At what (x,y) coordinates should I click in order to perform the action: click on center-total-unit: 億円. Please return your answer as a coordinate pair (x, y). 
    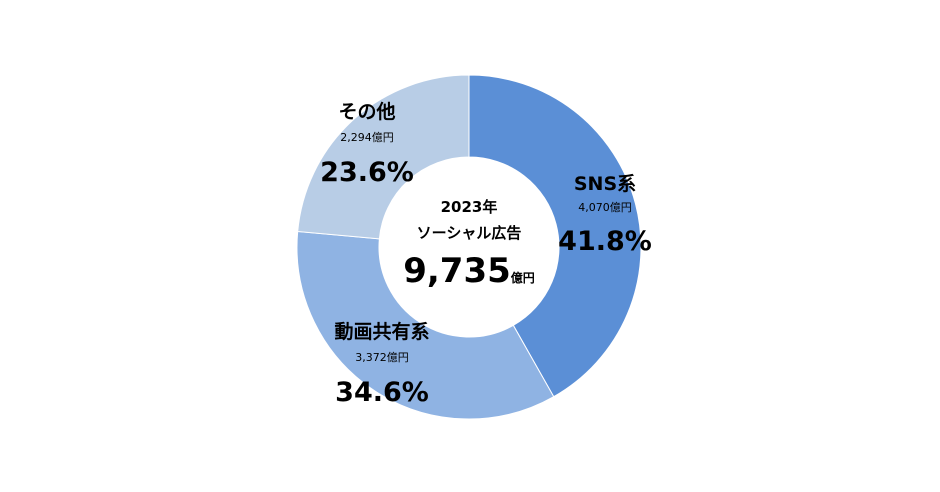
    Looking at the image, I should click on (523, 277).